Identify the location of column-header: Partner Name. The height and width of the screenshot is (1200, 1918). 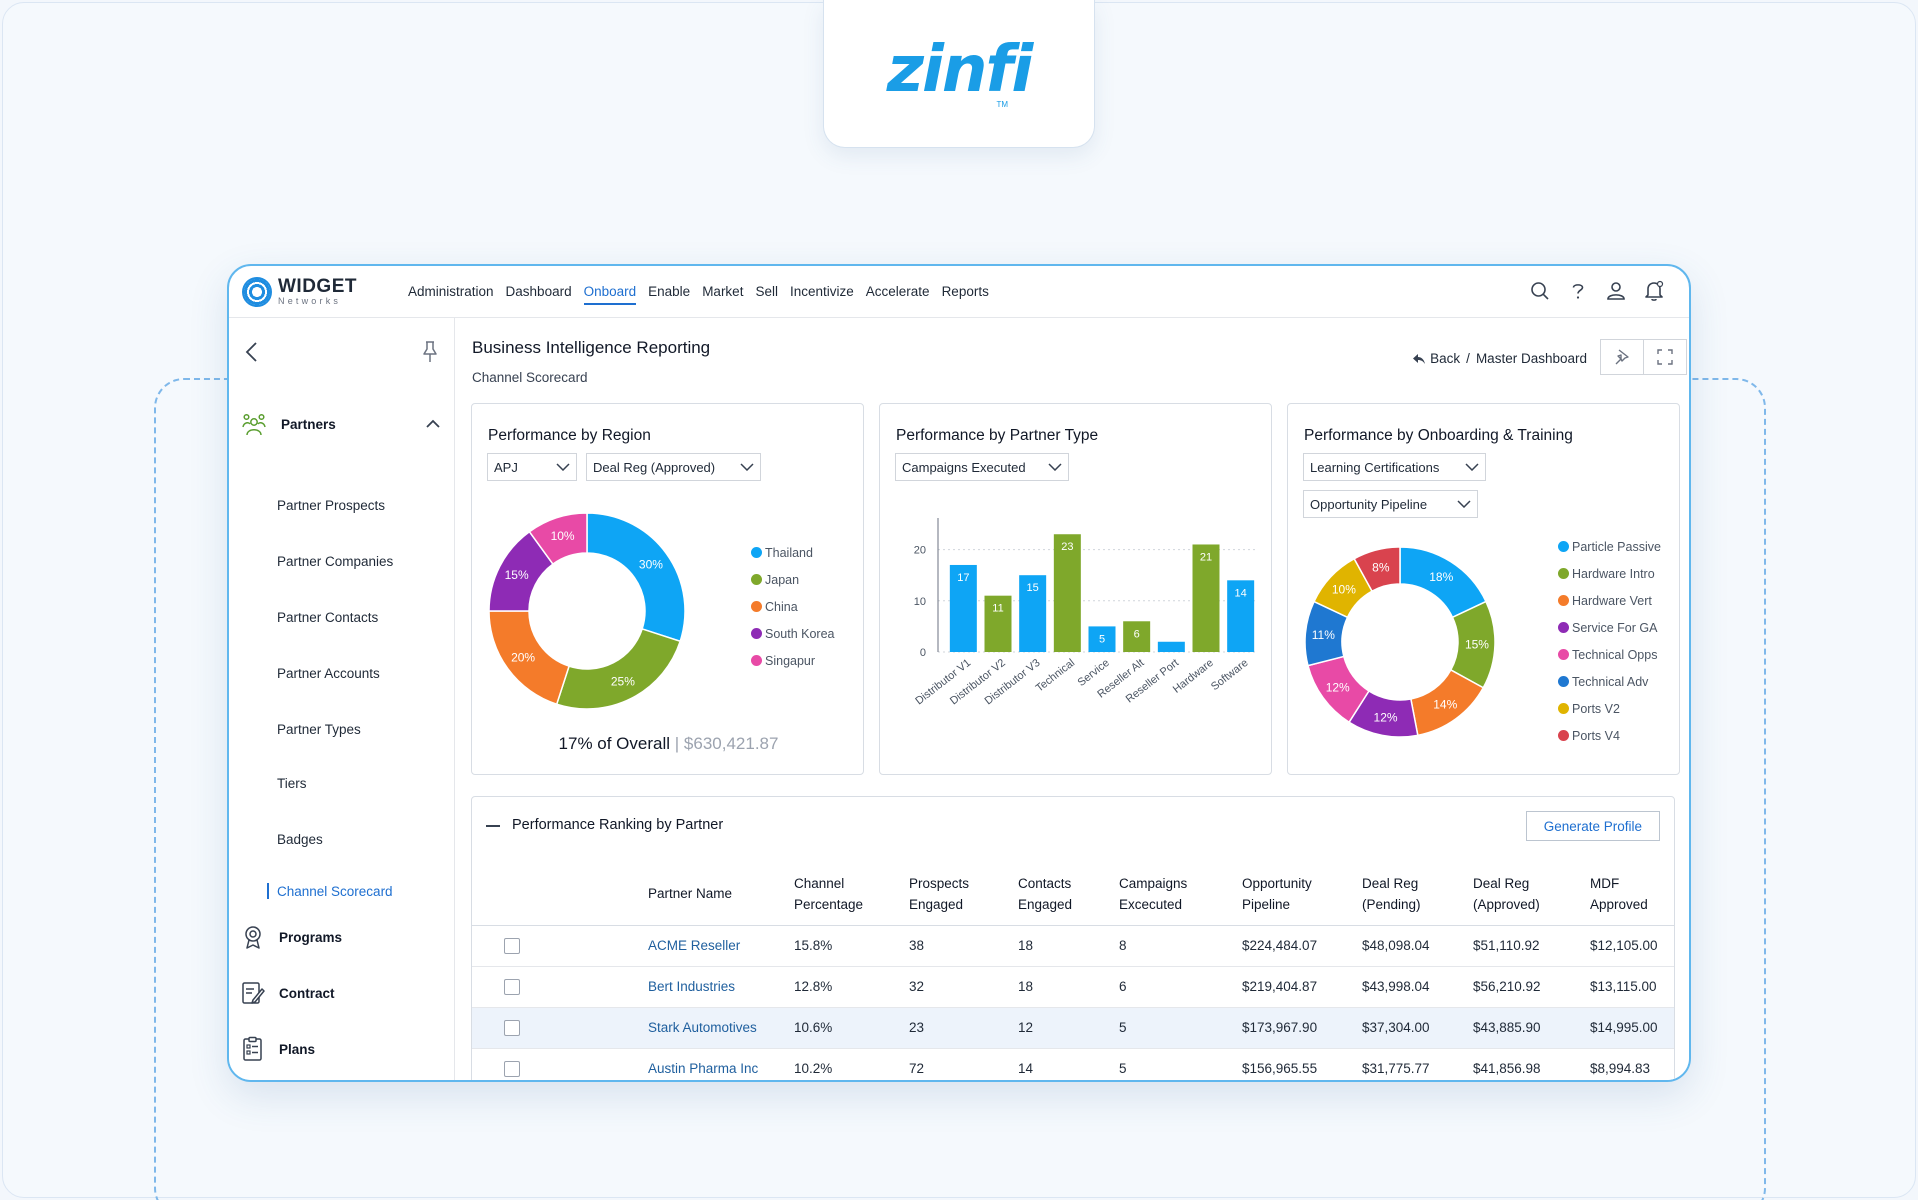
(690, 893).